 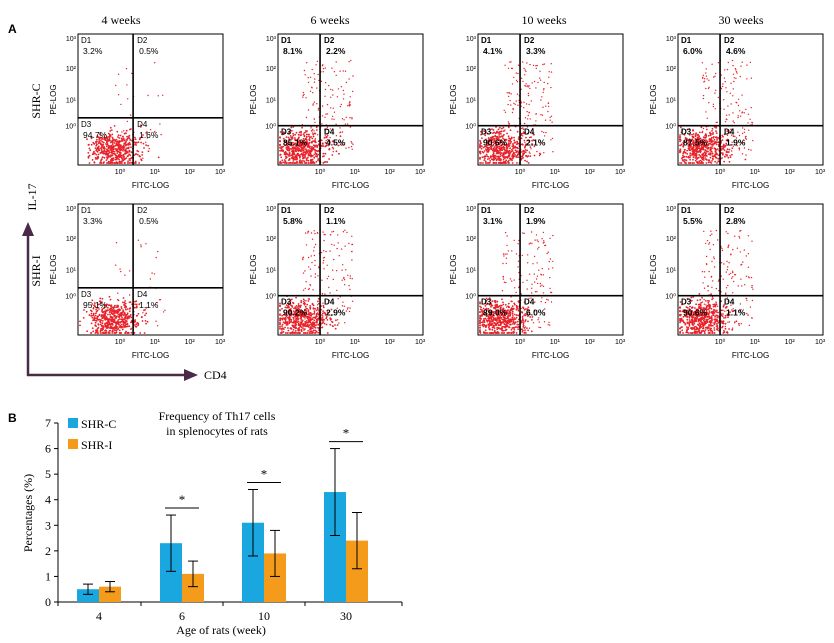 What do you see at coordinates (95, 135) in the screenshot?
I see `quadrant-percent-d3: 94.7%` at bounding box center [95, 135].